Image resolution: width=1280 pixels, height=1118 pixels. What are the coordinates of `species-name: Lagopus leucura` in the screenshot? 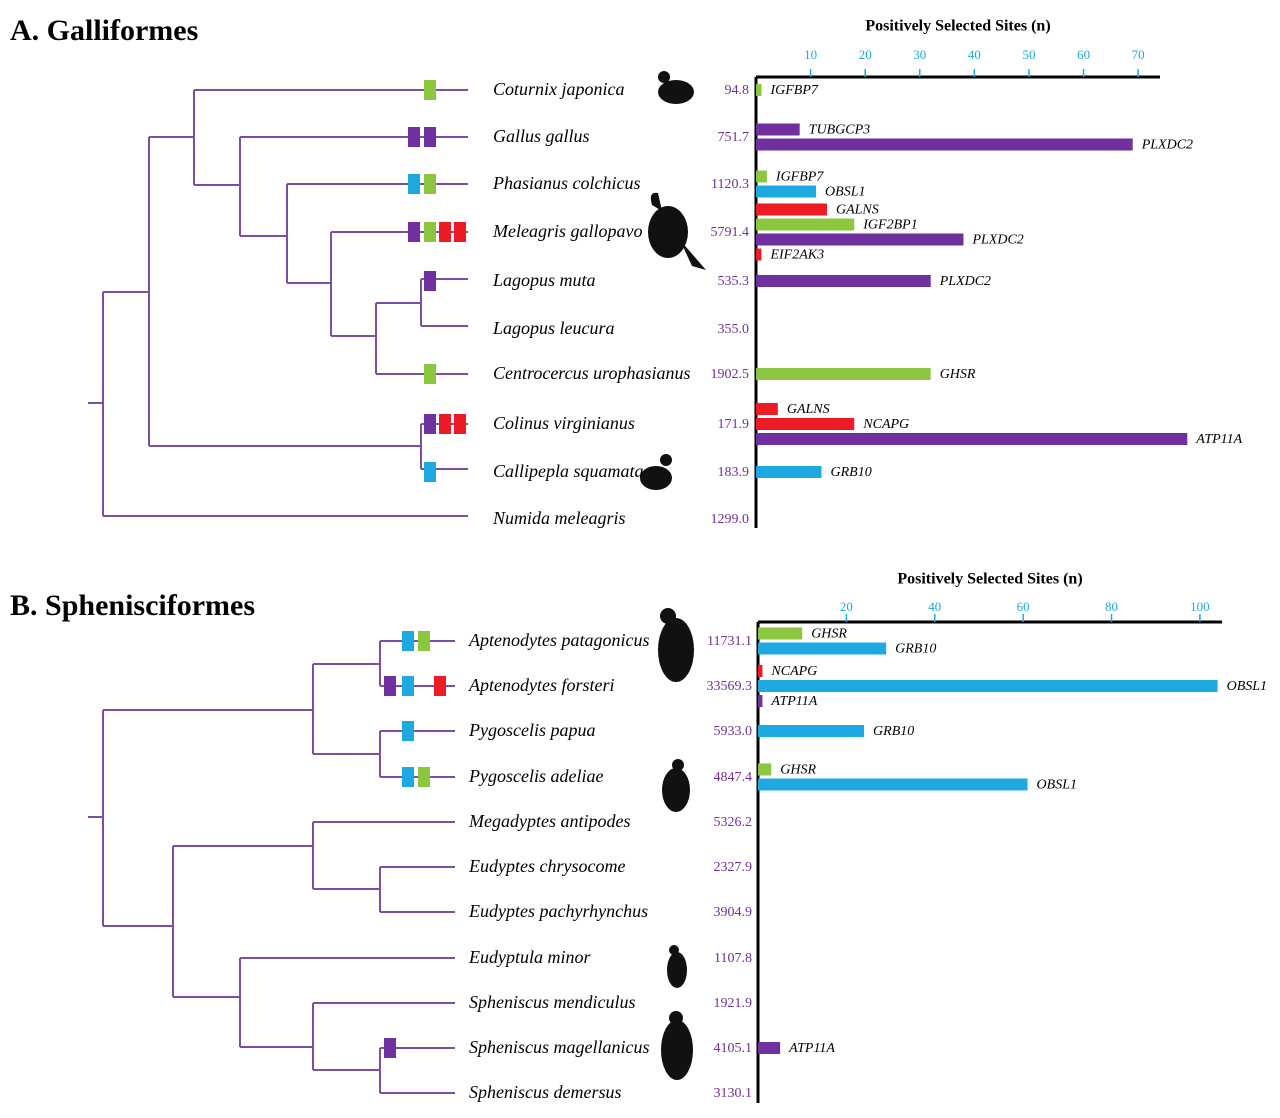 It's located at (553, 328).